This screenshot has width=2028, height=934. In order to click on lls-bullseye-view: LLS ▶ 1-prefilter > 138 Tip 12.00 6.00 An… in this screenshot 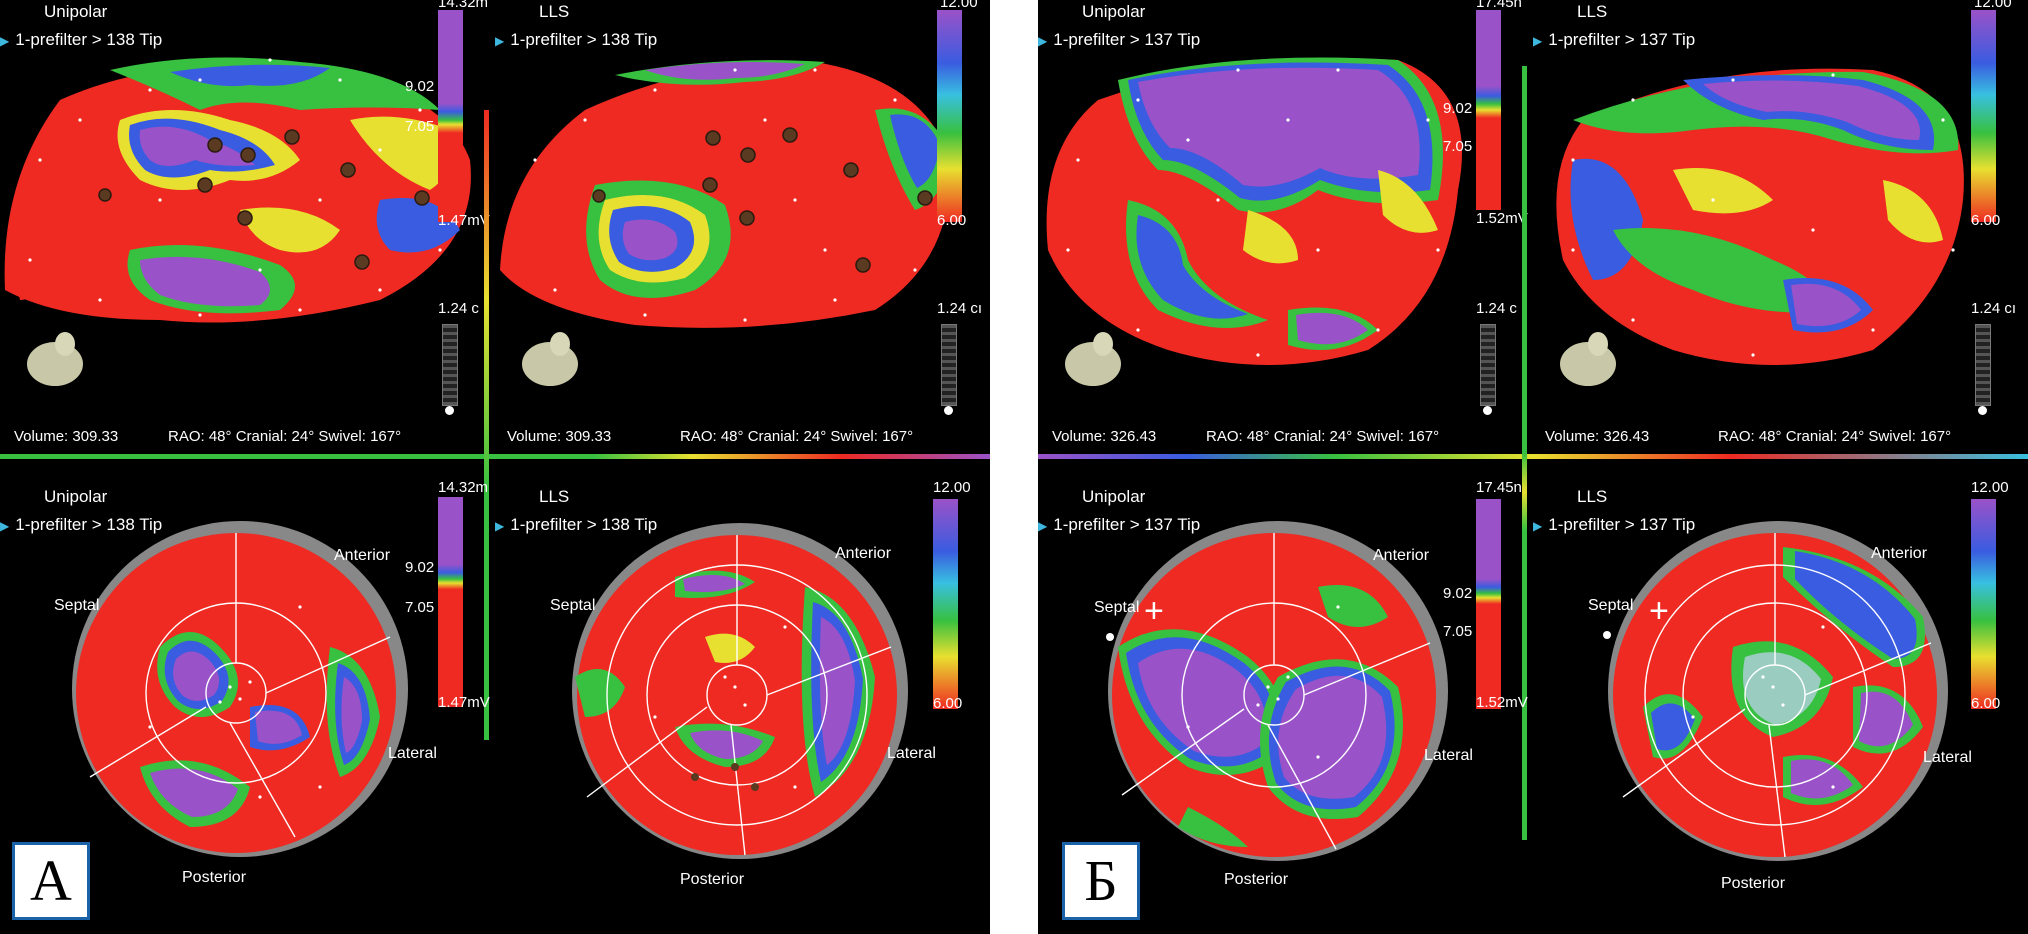, I will do `click(742, 700)`.